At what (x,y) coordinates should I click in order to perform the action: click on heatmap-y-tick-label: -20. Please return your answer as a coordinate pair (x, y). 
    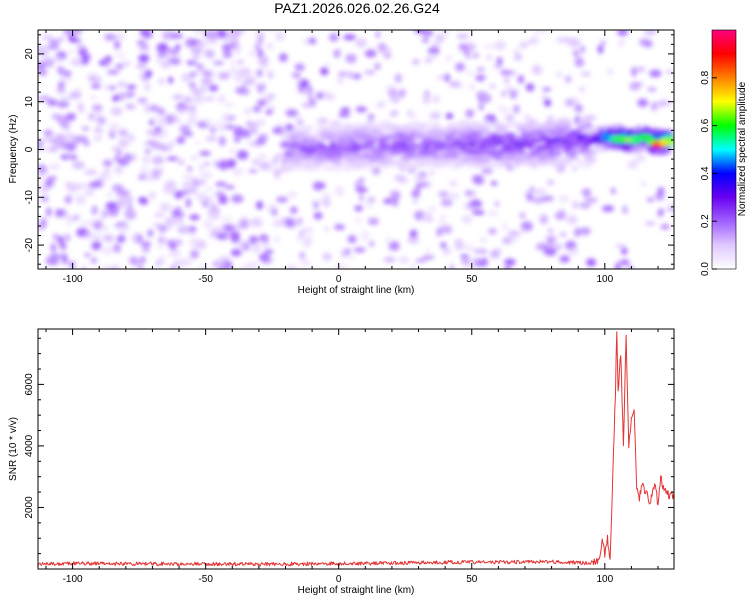
    Looking at the image, I should click on (29, 244).